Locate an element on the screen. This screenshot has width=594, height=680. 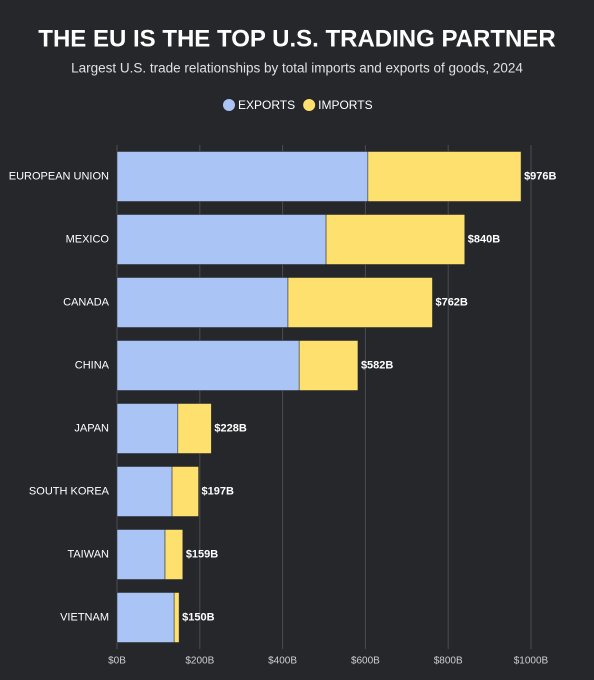
x-tick-label: $1000B is located at coordinates (531, 661).